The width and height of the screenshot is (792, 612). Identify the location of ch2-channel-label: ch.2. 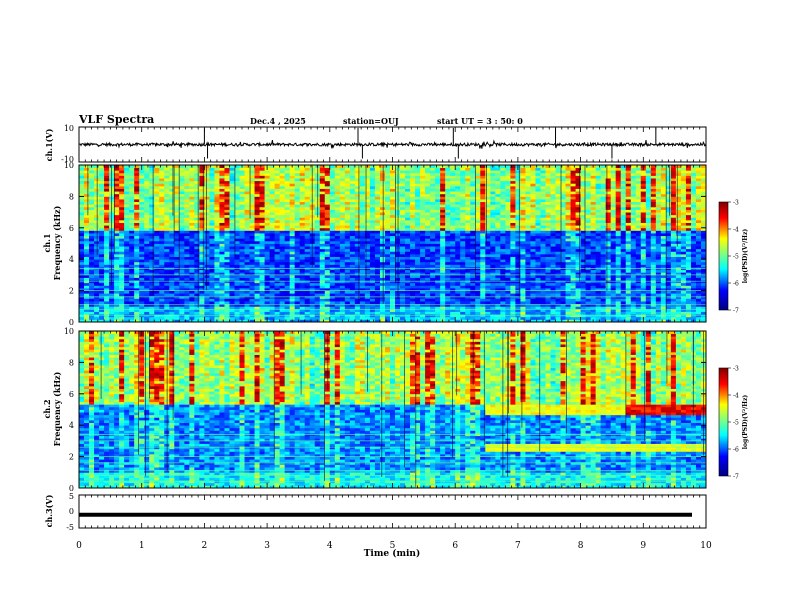
(47, 408).